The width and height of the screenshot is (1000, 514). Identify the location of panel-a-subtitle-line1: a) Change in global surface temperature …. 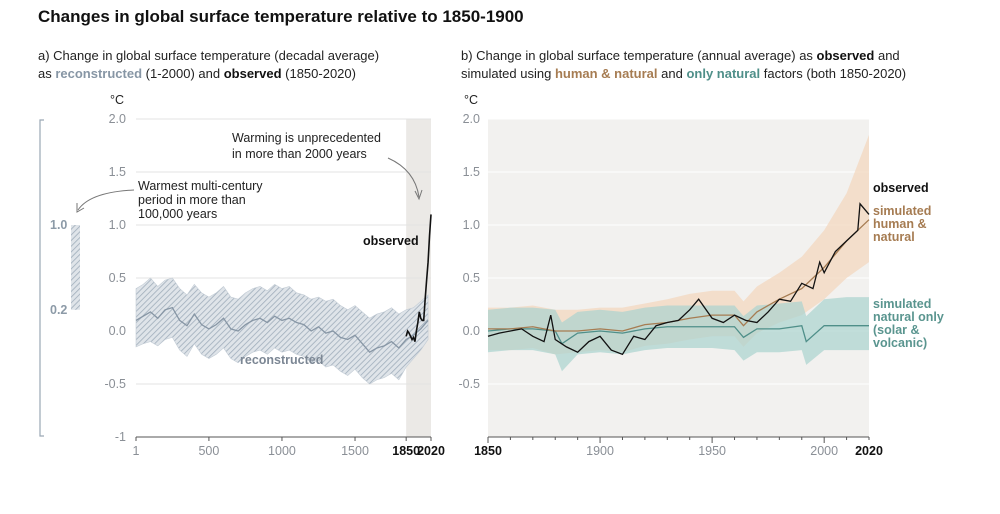
(208, 55).